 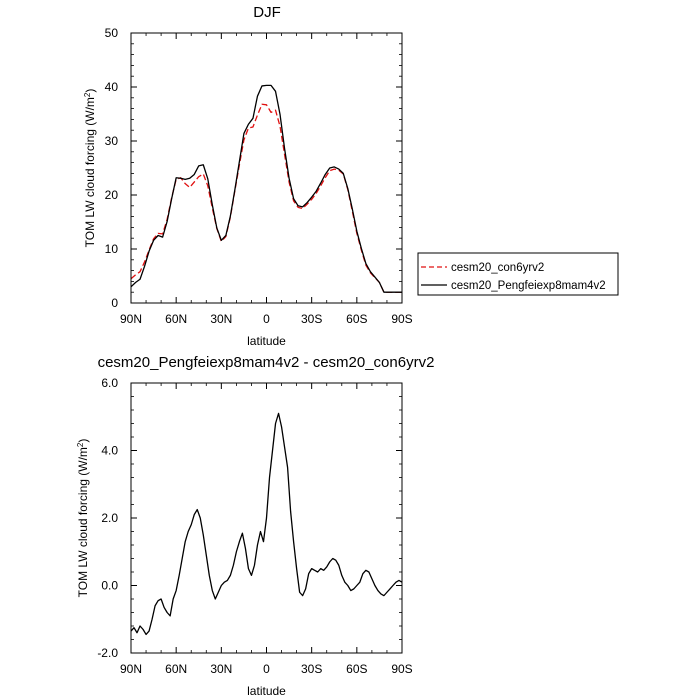 What do you see at coordinates (90, 168) in the screenshot?
I see `top-y-axis-label: TOM LW cloud forcing (W/m2)` at bounding box center [90, 168].